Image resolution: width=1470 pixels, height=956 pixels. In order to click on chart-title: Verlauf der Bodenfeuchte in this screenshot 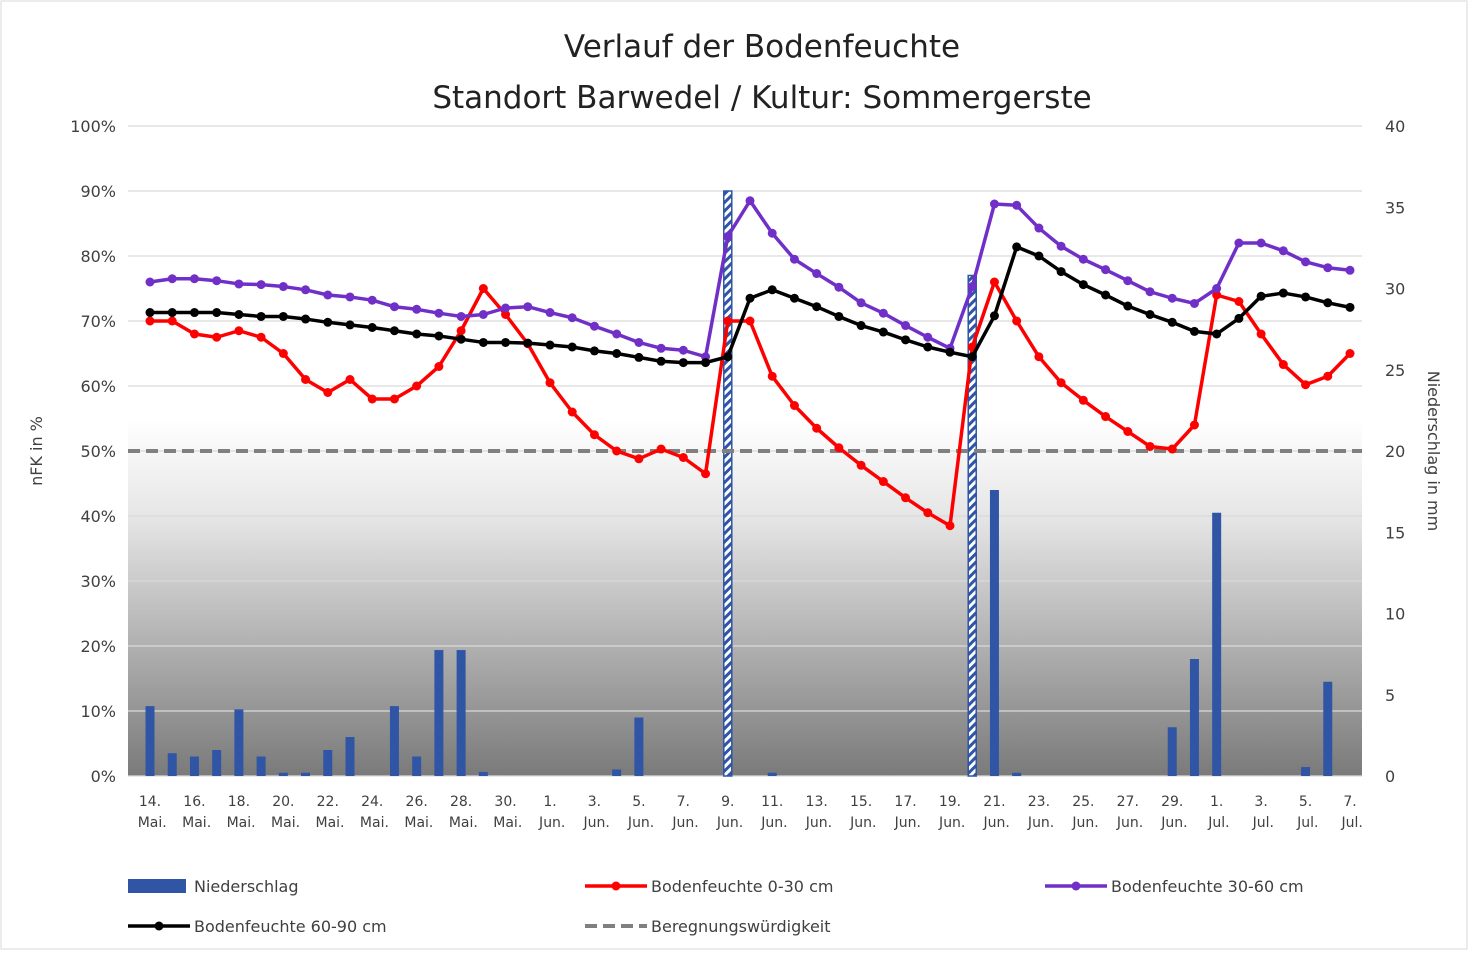, I will do `click(762, 47)`.